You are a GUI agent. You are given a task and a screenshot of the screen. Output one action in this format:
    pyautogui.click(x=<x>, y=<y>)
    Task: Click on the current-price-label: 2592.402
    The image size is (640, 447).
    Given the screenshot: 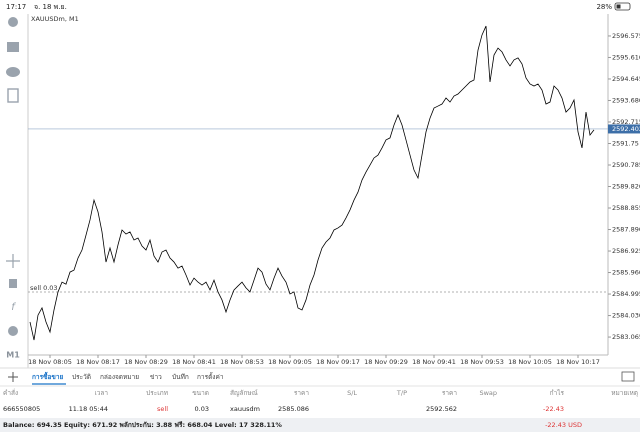 What is the action you would take?
    pyautogui.click(x=626, y=129)
    